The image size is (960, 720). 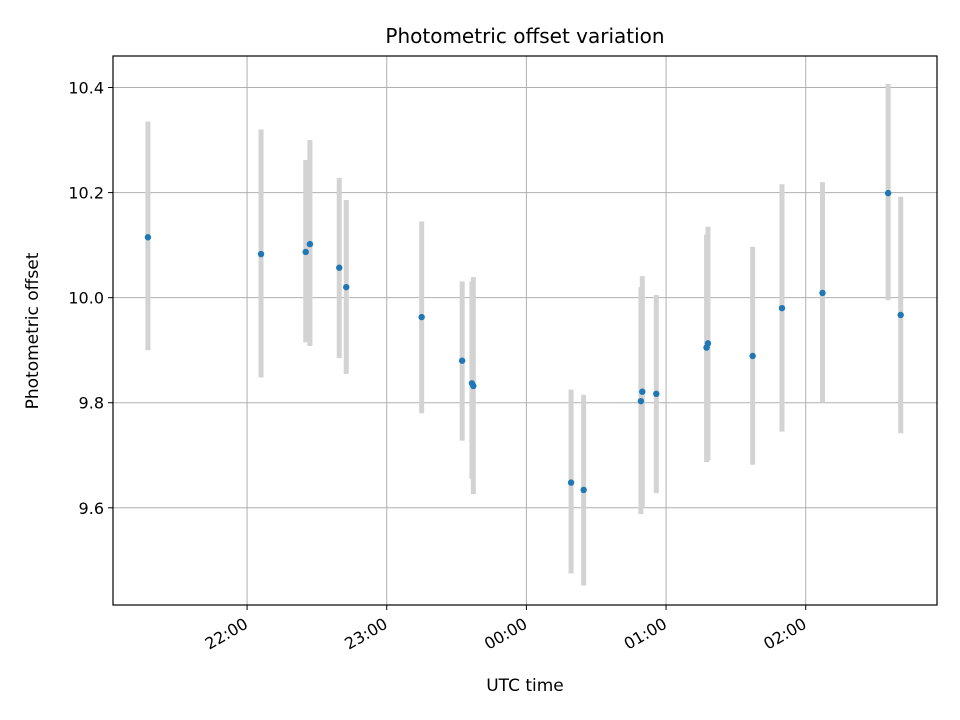 What do you see at coordinates (525, 686) in the screenshot?
I see `x-axis-label: UTC time` at bounding box center [525, 686].